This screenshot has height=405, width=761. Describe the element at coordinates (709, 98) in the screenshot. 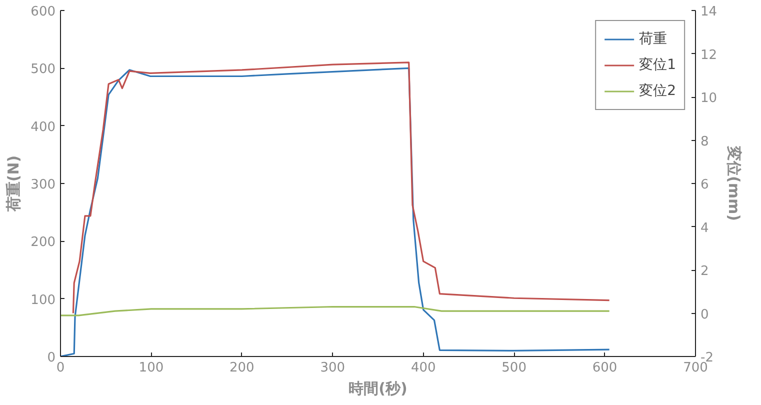

I see `y2-tick-label: 10` at that location.